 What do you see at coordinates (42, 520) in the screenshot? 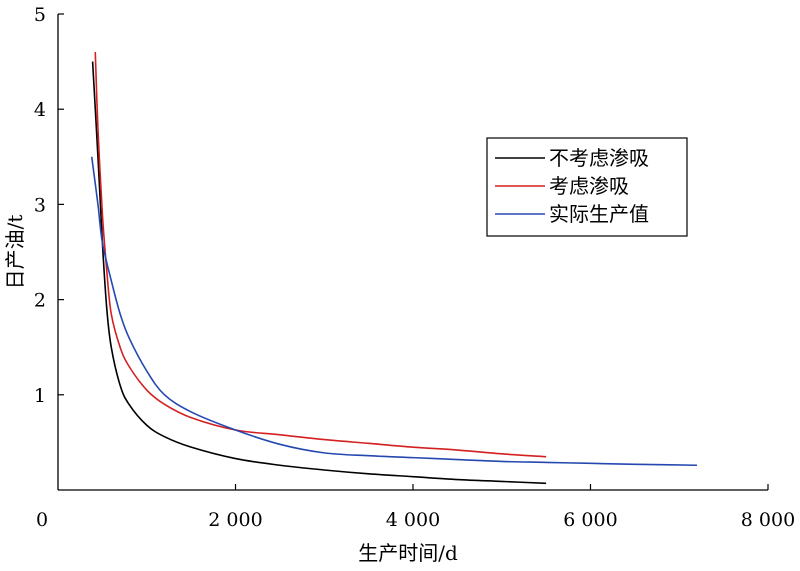
I see `x-tick-label: 0` at bounding box center [42, 520].